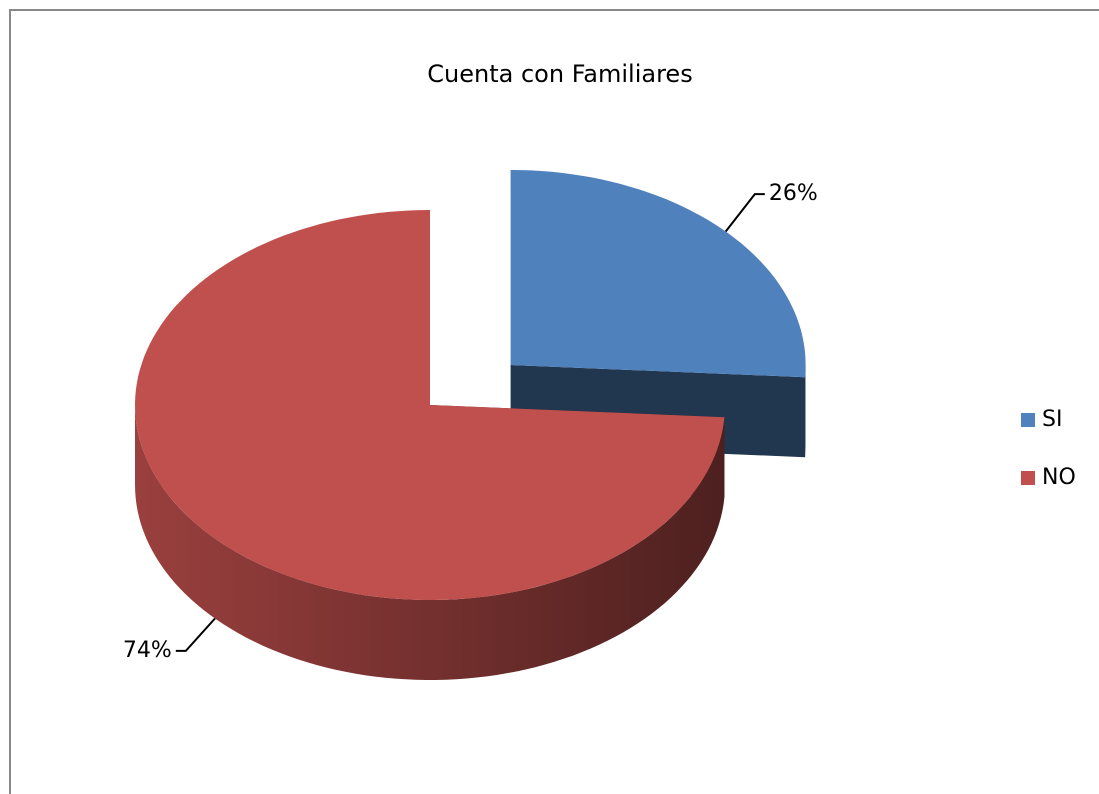  What do you see at coordinates (1059, 477) in the screenshot?
I see `legend-label: NO` at bounding box center [1059, 477].